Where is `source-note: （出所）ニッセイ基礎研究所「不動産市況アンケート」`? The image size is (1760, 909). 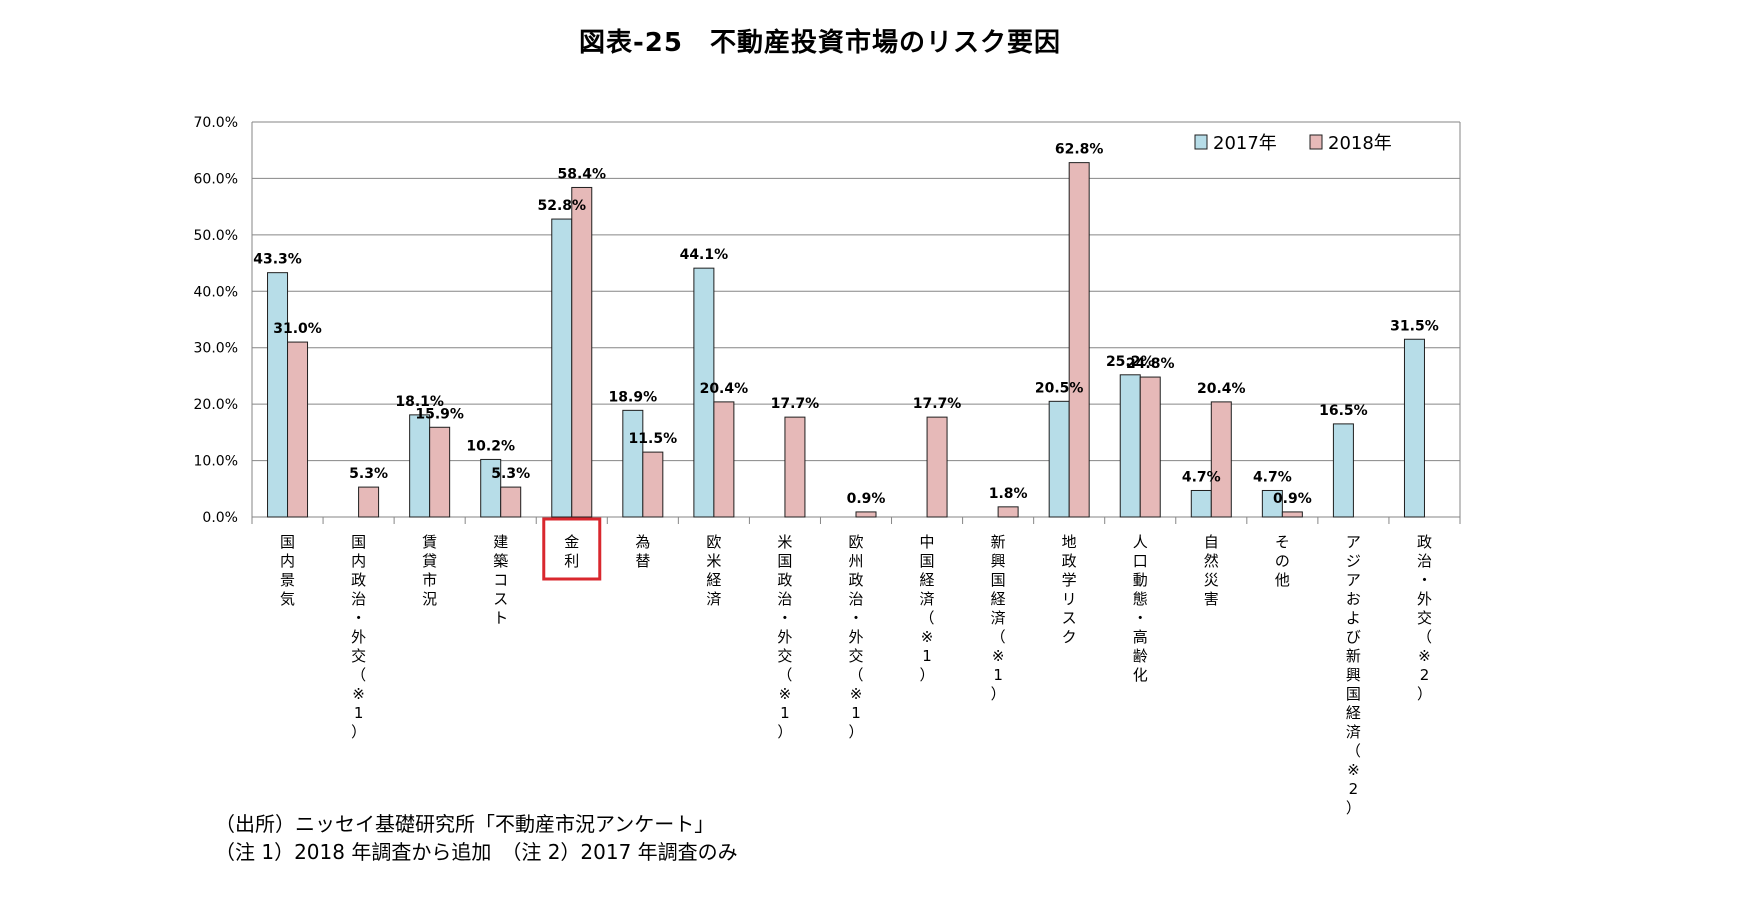
source-note: （出所）ニッセイ基礎研究所「不動産市況アンケート」 is located at coordinates (465, 824).